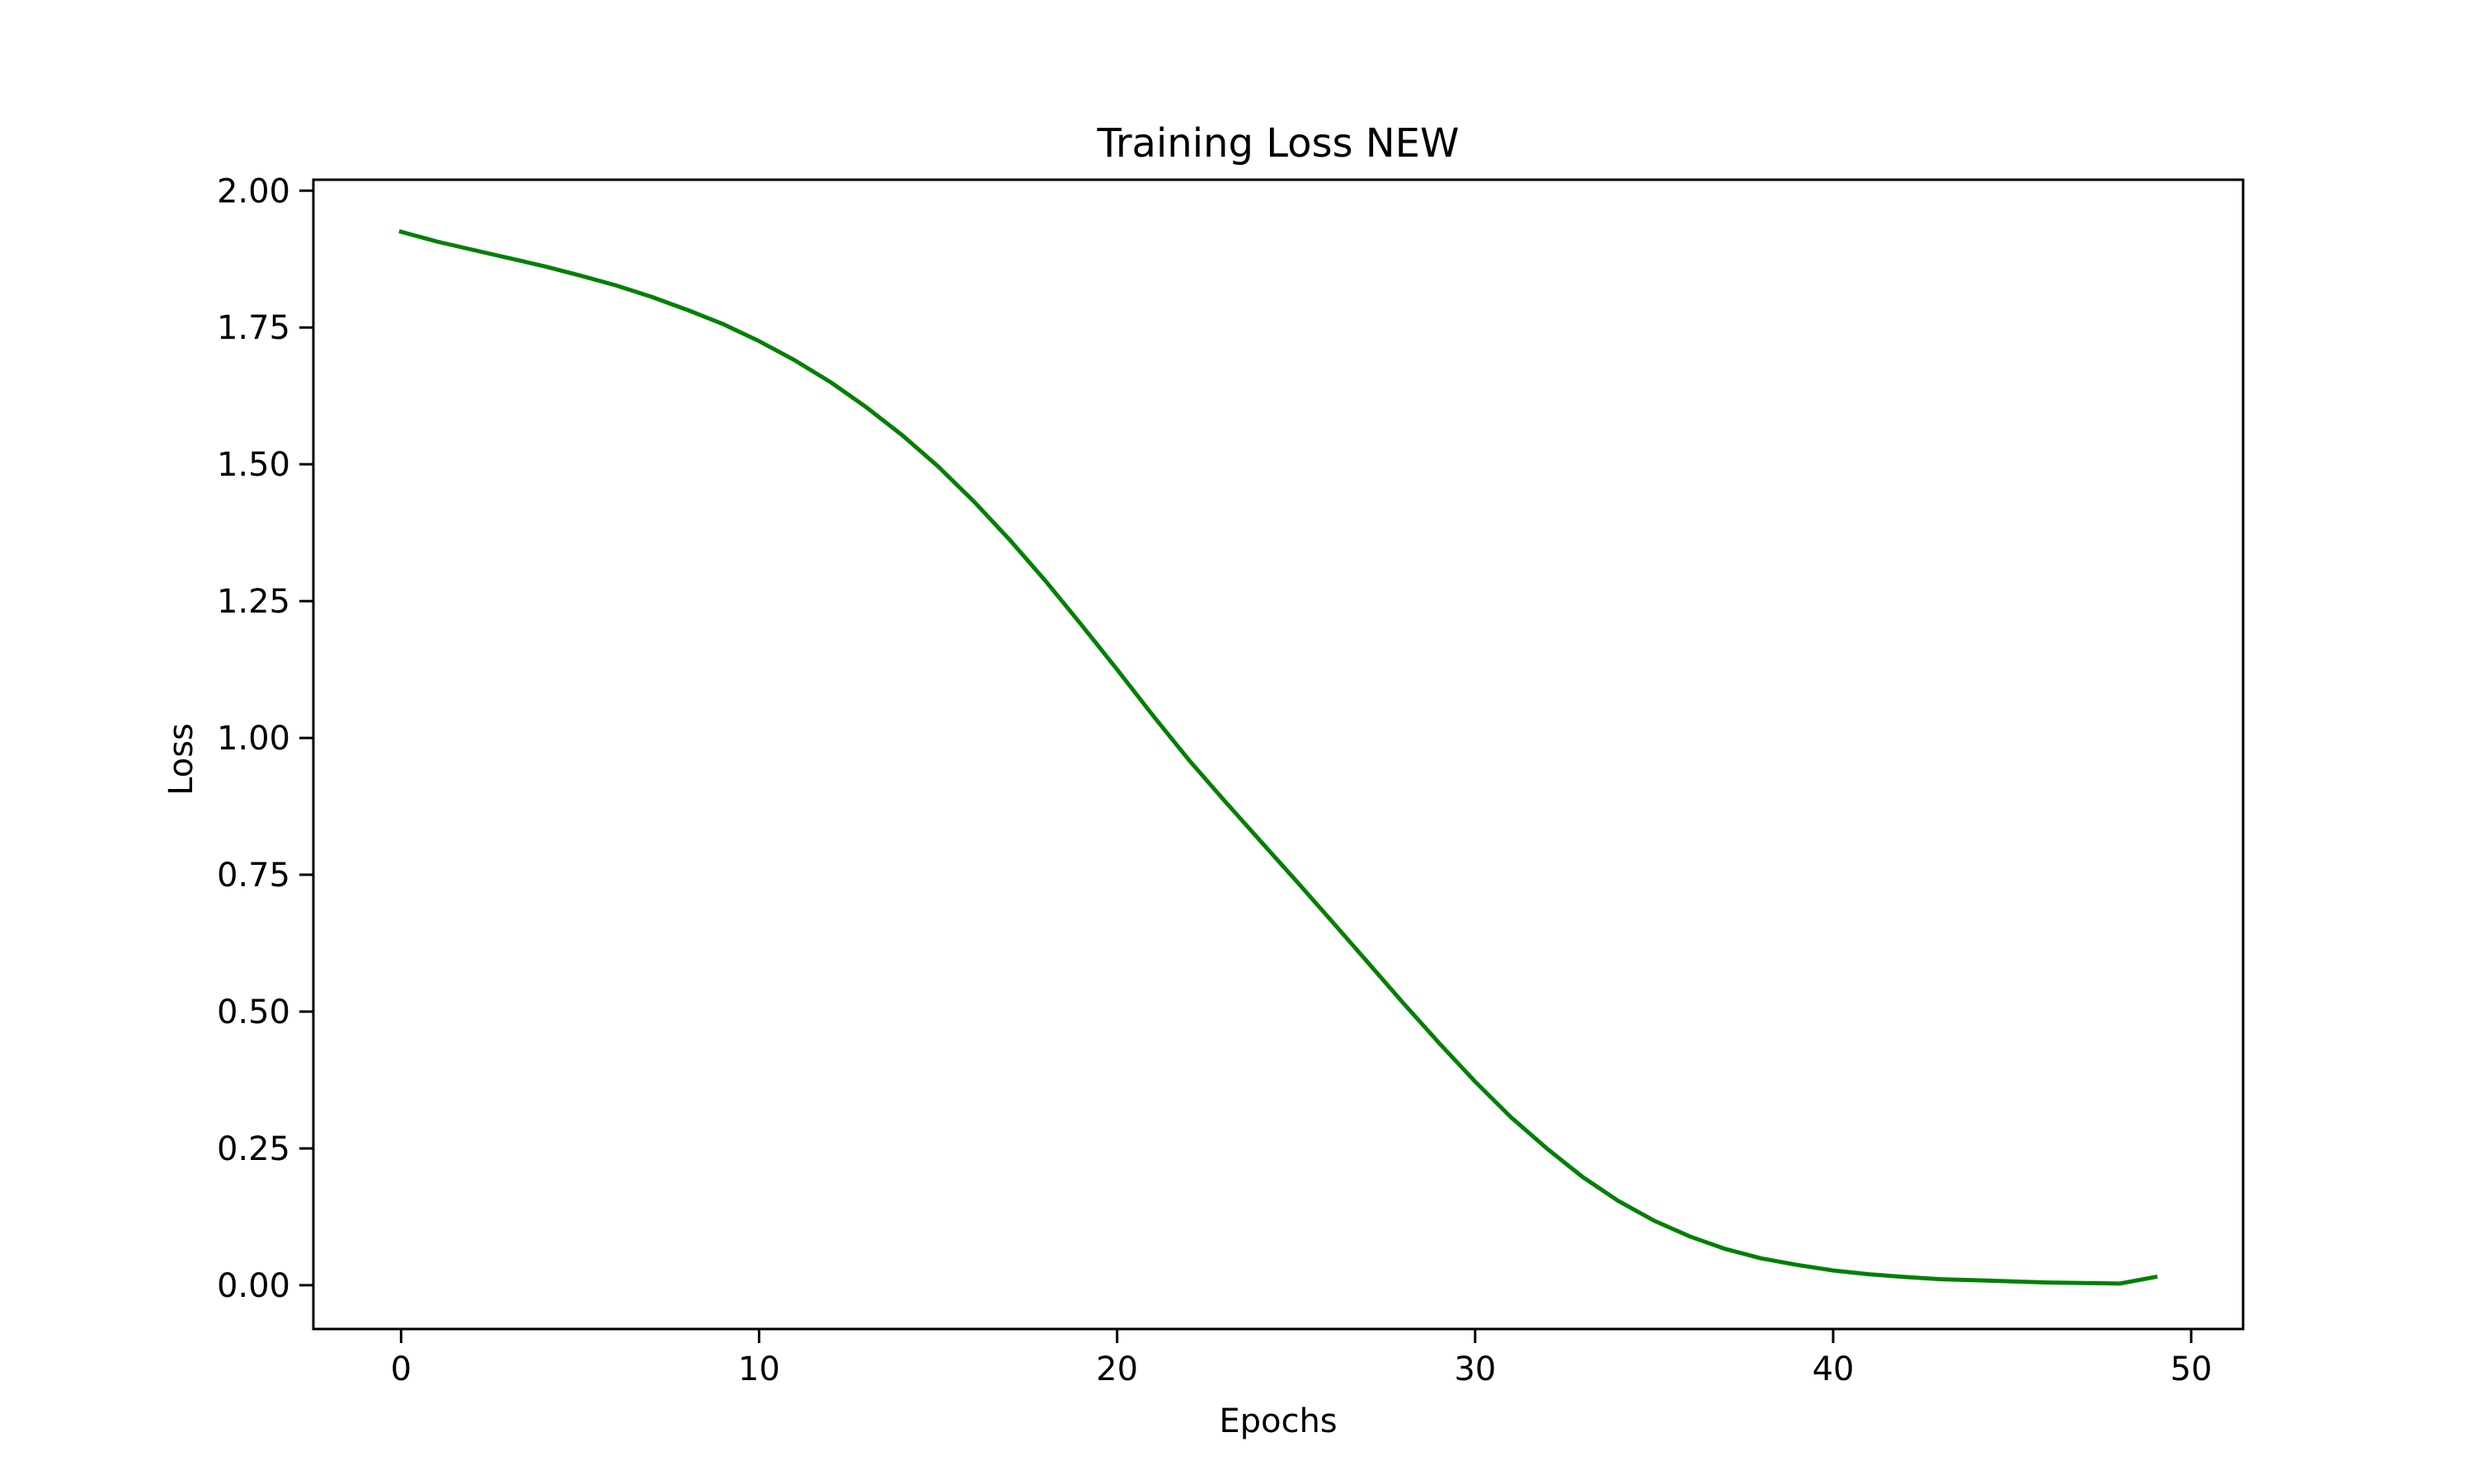 Image resolution: width=2474 pixels, height=1484 pixels. I want to click on y-tick-label: 1.00, so click(253, 739).